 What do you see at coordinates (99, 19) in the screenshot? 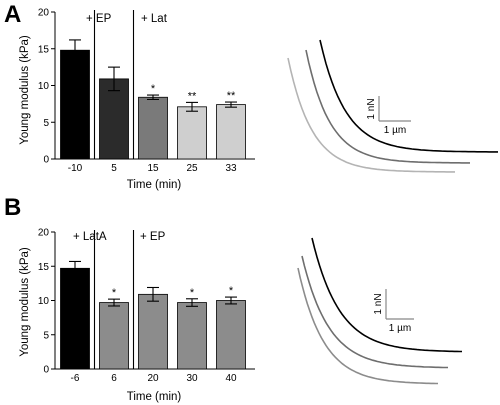
I see `panel-a-annotation-ep: + EP` at bounding box center [99, 19].